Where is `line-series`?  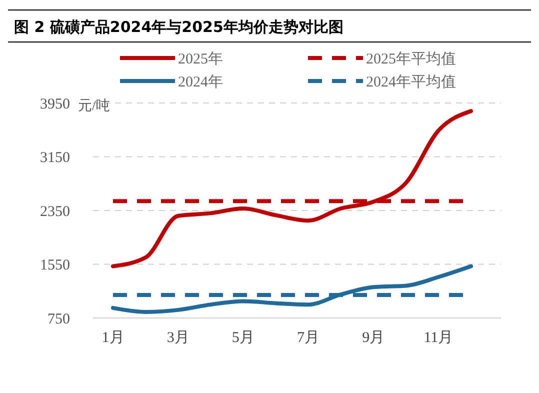 line-series is located at coordinates (292, 289).